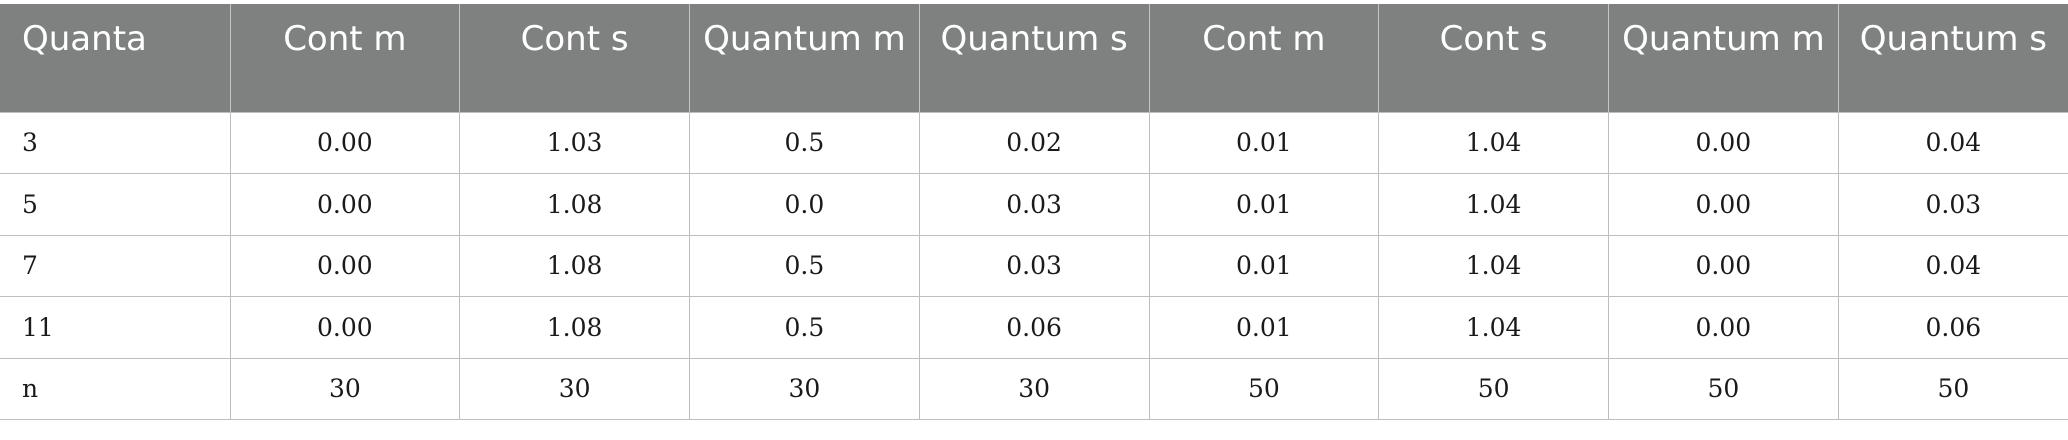 The height and width of the screenshot is (440, 2068). What do you see at coordinates (115, 265) in the screenshot?
I see `table-cell: 7` at bounding box center [115, 265].